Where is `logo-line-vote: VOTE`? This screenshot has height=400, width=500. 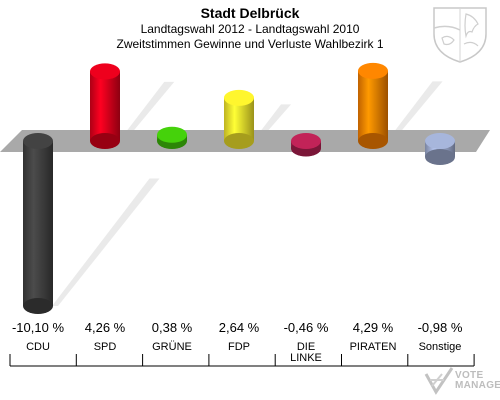
logo-line-vote: VOTE is located at coordinates (469, 375).